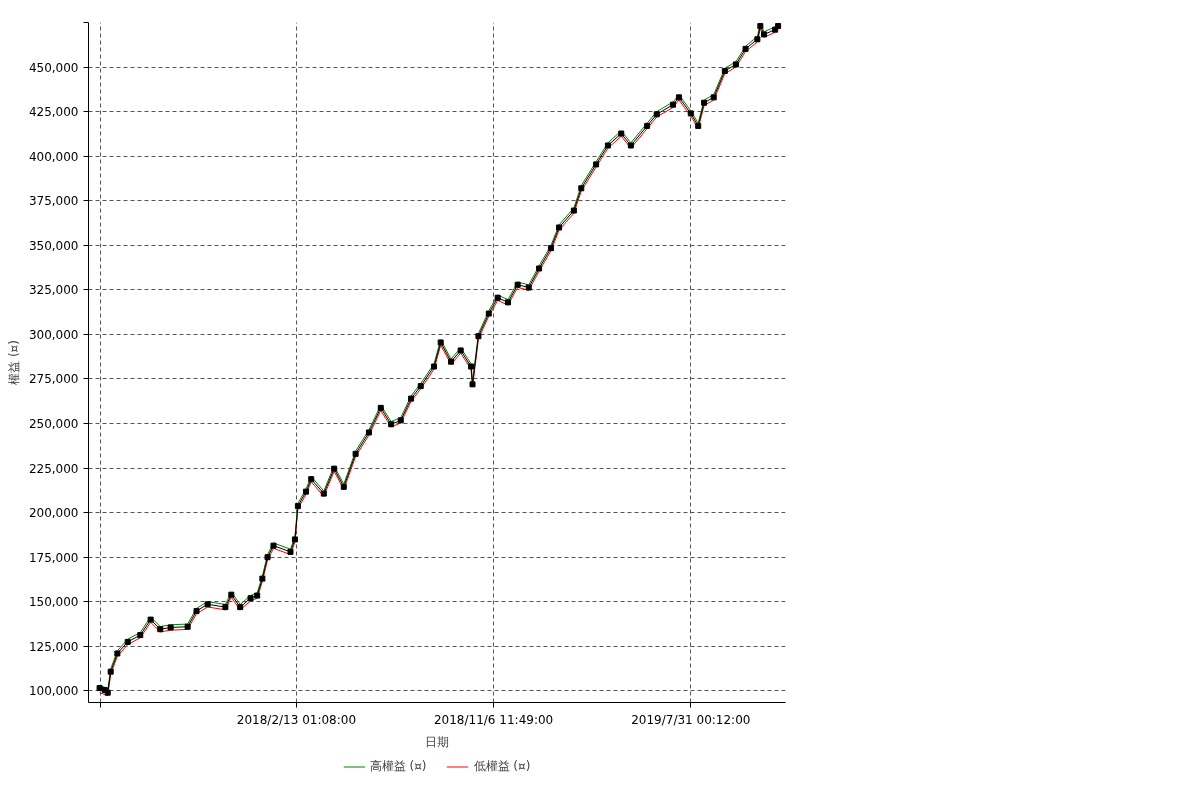 This screenshot has height=800, width=1200. Describe the element at coordinates (493, 719) in the screenshot. I see `x-tick-label: 2018/11/6 11:49:00` at that location.